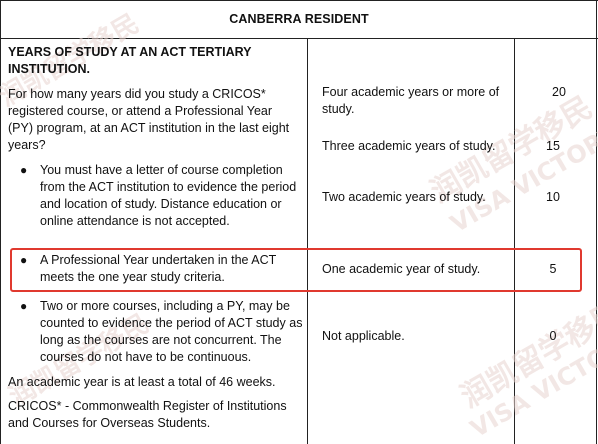 This screenshot has width=598, height=444. Describe the element at coordinates (553, 197) in the screenshot. I see `points-value: 10` at that location.